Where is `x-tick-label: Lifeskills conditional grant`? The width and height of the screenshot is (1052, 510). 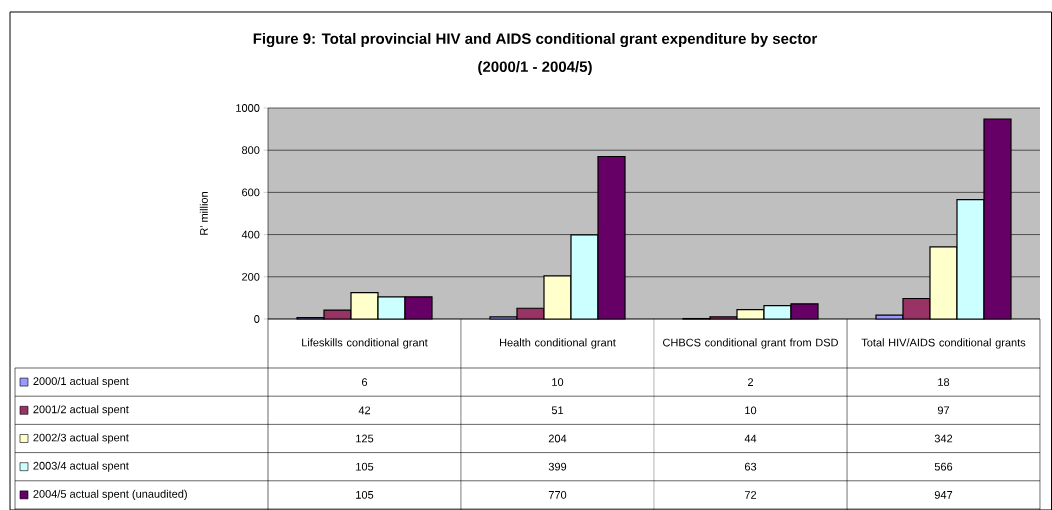
x-tick-label: Lifeskills conditional grant is located at coordinates (365, 343).